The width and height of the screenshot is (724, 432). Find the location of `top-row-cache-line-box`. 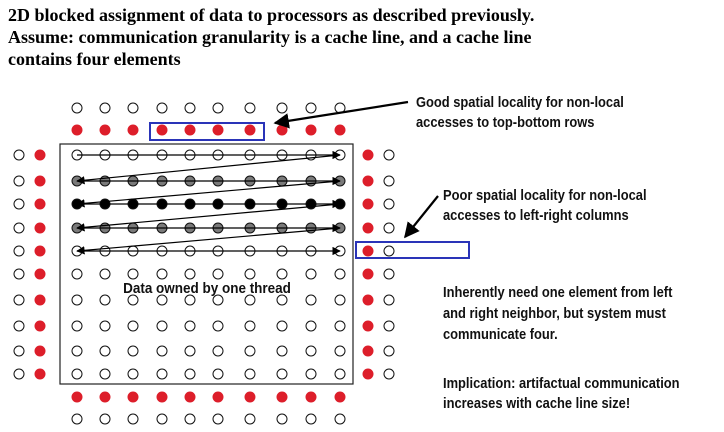

top-row-cache-line-box is located at coordinates (207, 131).